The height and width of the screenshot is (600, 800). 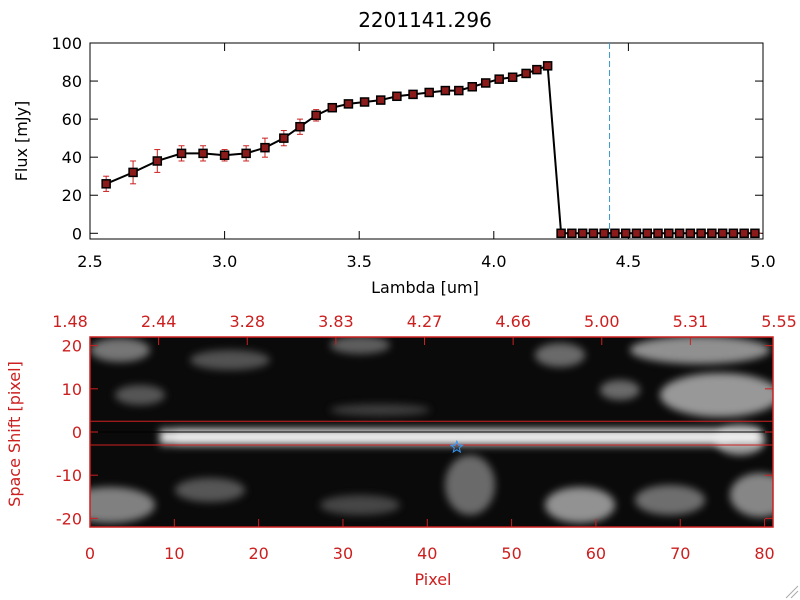 What do you see at coordinates (72, 389) in the screenshot?
I see `shift-tick-label: 10` at bounding box center [72, 389].